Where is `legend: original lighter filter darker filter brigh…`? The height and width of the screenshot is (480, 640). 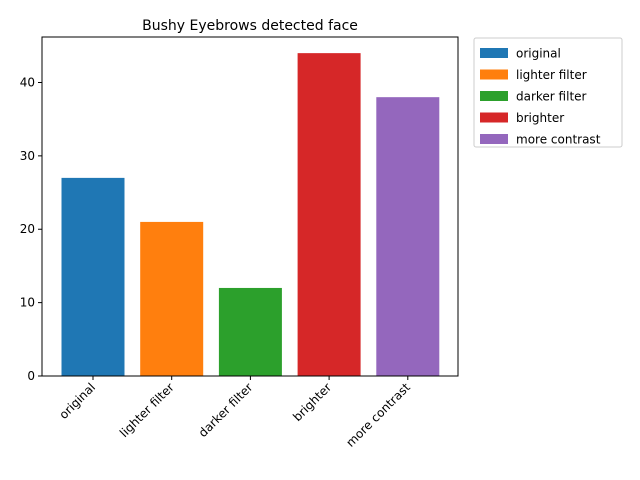 legend: original lighter filter darker filter brigh… is located at coordinates (548, 92).